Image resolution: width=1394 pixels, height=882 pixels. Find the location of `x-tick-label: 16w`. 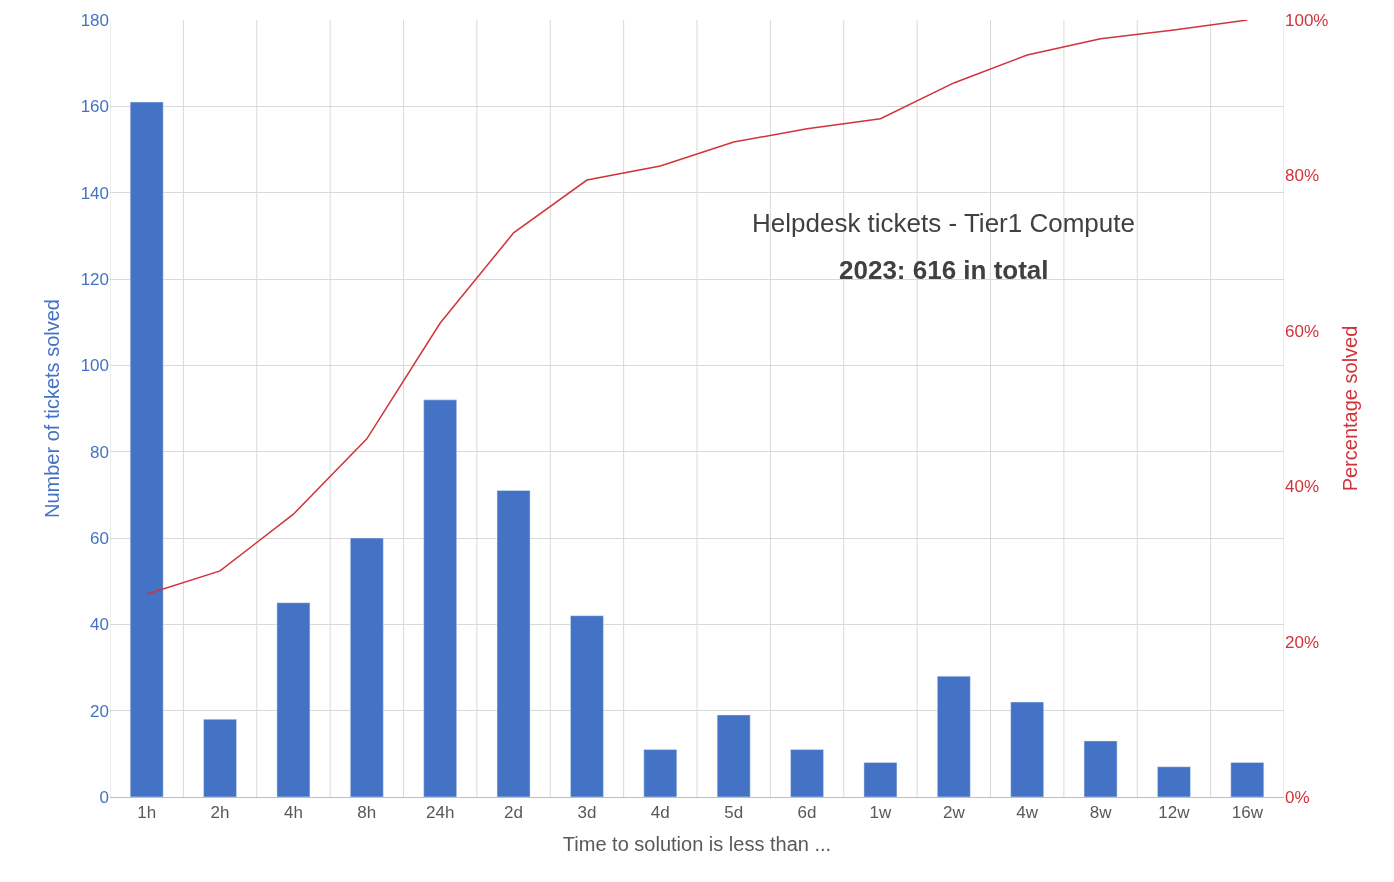

x-tick-label: 16w is located at coordinates (1247, 813).